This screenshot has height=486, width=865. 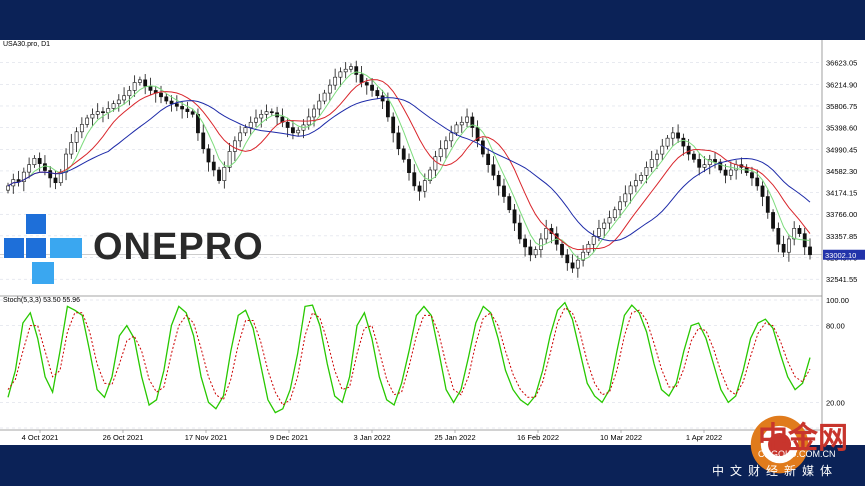 What do you see at coordinates (841, 106) in the screenshot?
I see `price-tick-label: 35806.75` at bounding box center [841, 106].